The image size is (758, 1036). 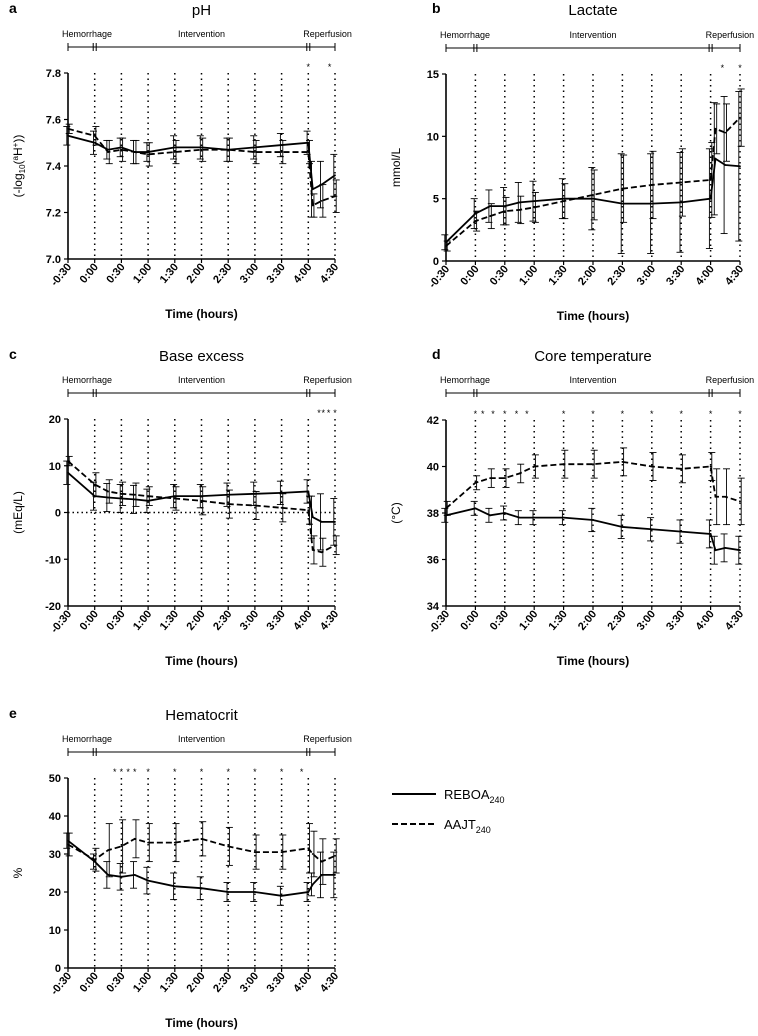 I want to click on x-tick-label: 3:30, so click(x=276, y=273).